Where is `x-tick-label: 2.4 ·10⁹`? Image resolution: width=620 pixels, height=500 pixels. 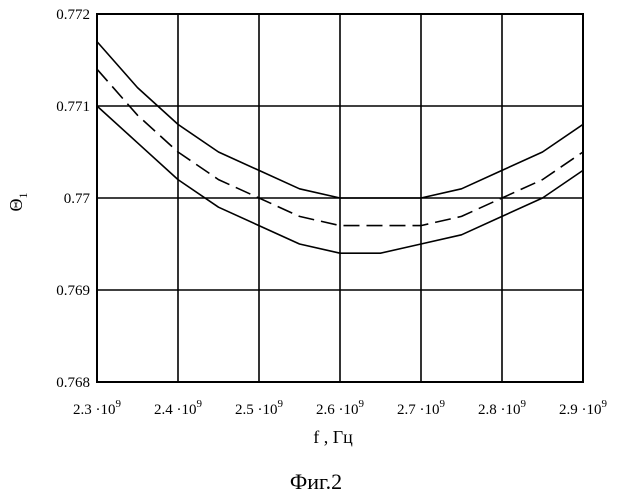 x-tick-label: 2.4 ·10⁹ is located at coordinates (178, 408).